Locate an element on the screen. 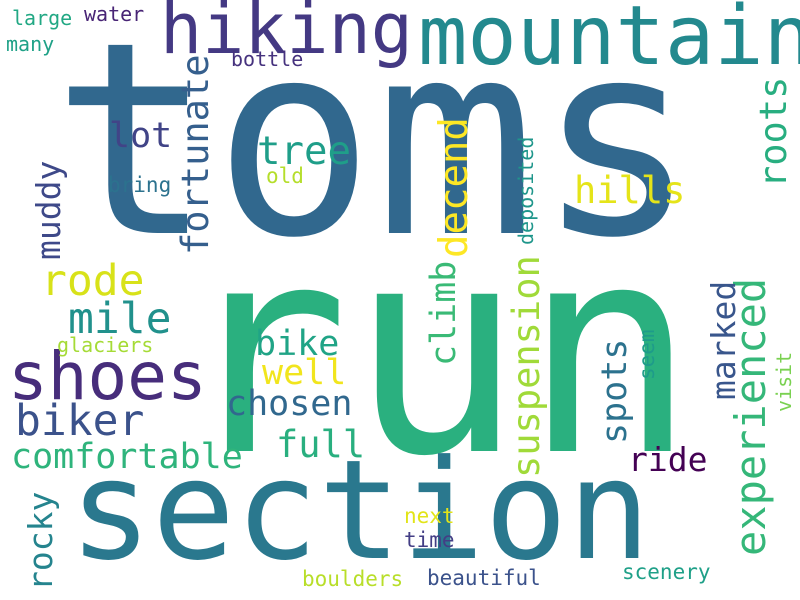 The height and width of the screenshot is (600, 800). word-lot: lot is located at coordinates (141, 136).